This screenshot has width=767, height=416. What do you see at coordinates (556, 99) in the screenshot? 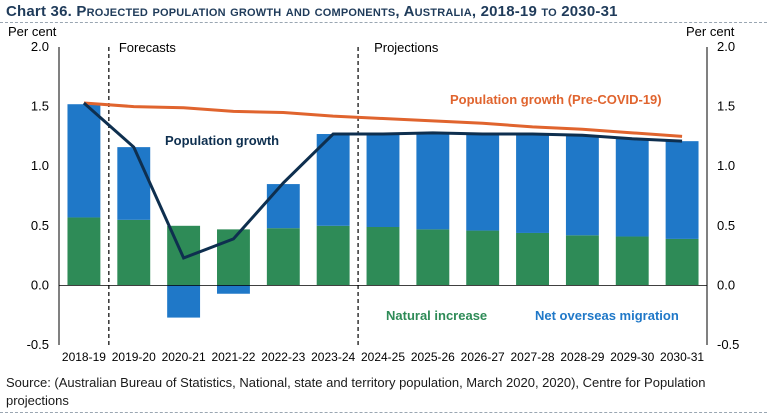
I see `legend-pre-covid: Population growth (Pre-COVID-19)` at bounding box center [556, 99].